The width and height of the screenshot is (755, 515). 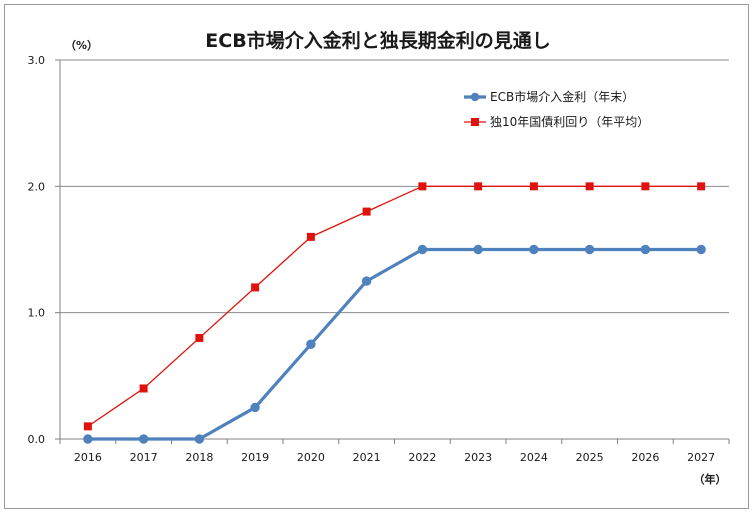 I want to click on x-tick-label: 2017, so click(x=144, y=457).